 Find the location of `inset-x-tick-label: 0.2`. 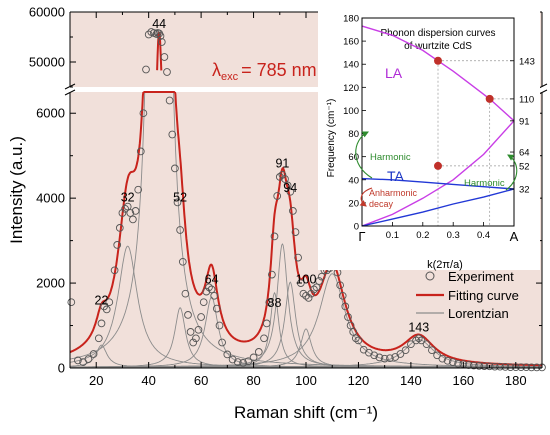

inset-x-tick-label: 0.2 is located at coordinates (422, 235).